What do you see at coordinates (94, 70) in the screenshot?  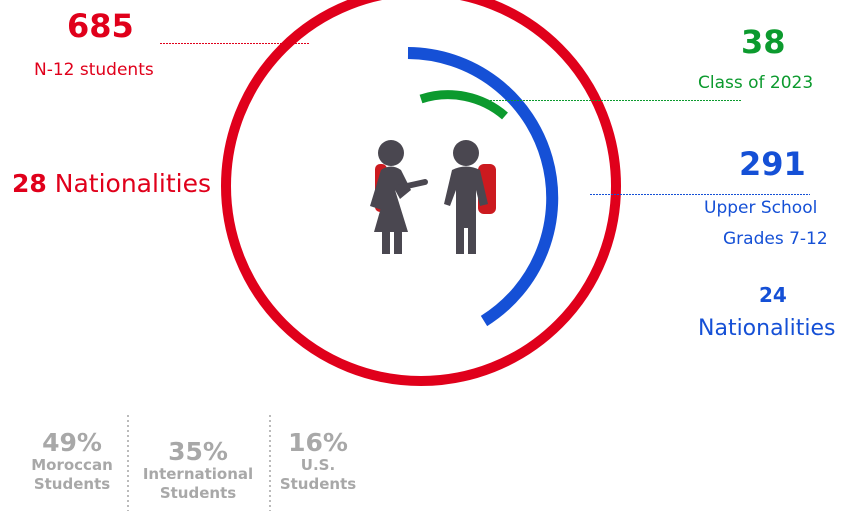 I see `total-students-label: N-12 students` at bounding box center [94, 70].